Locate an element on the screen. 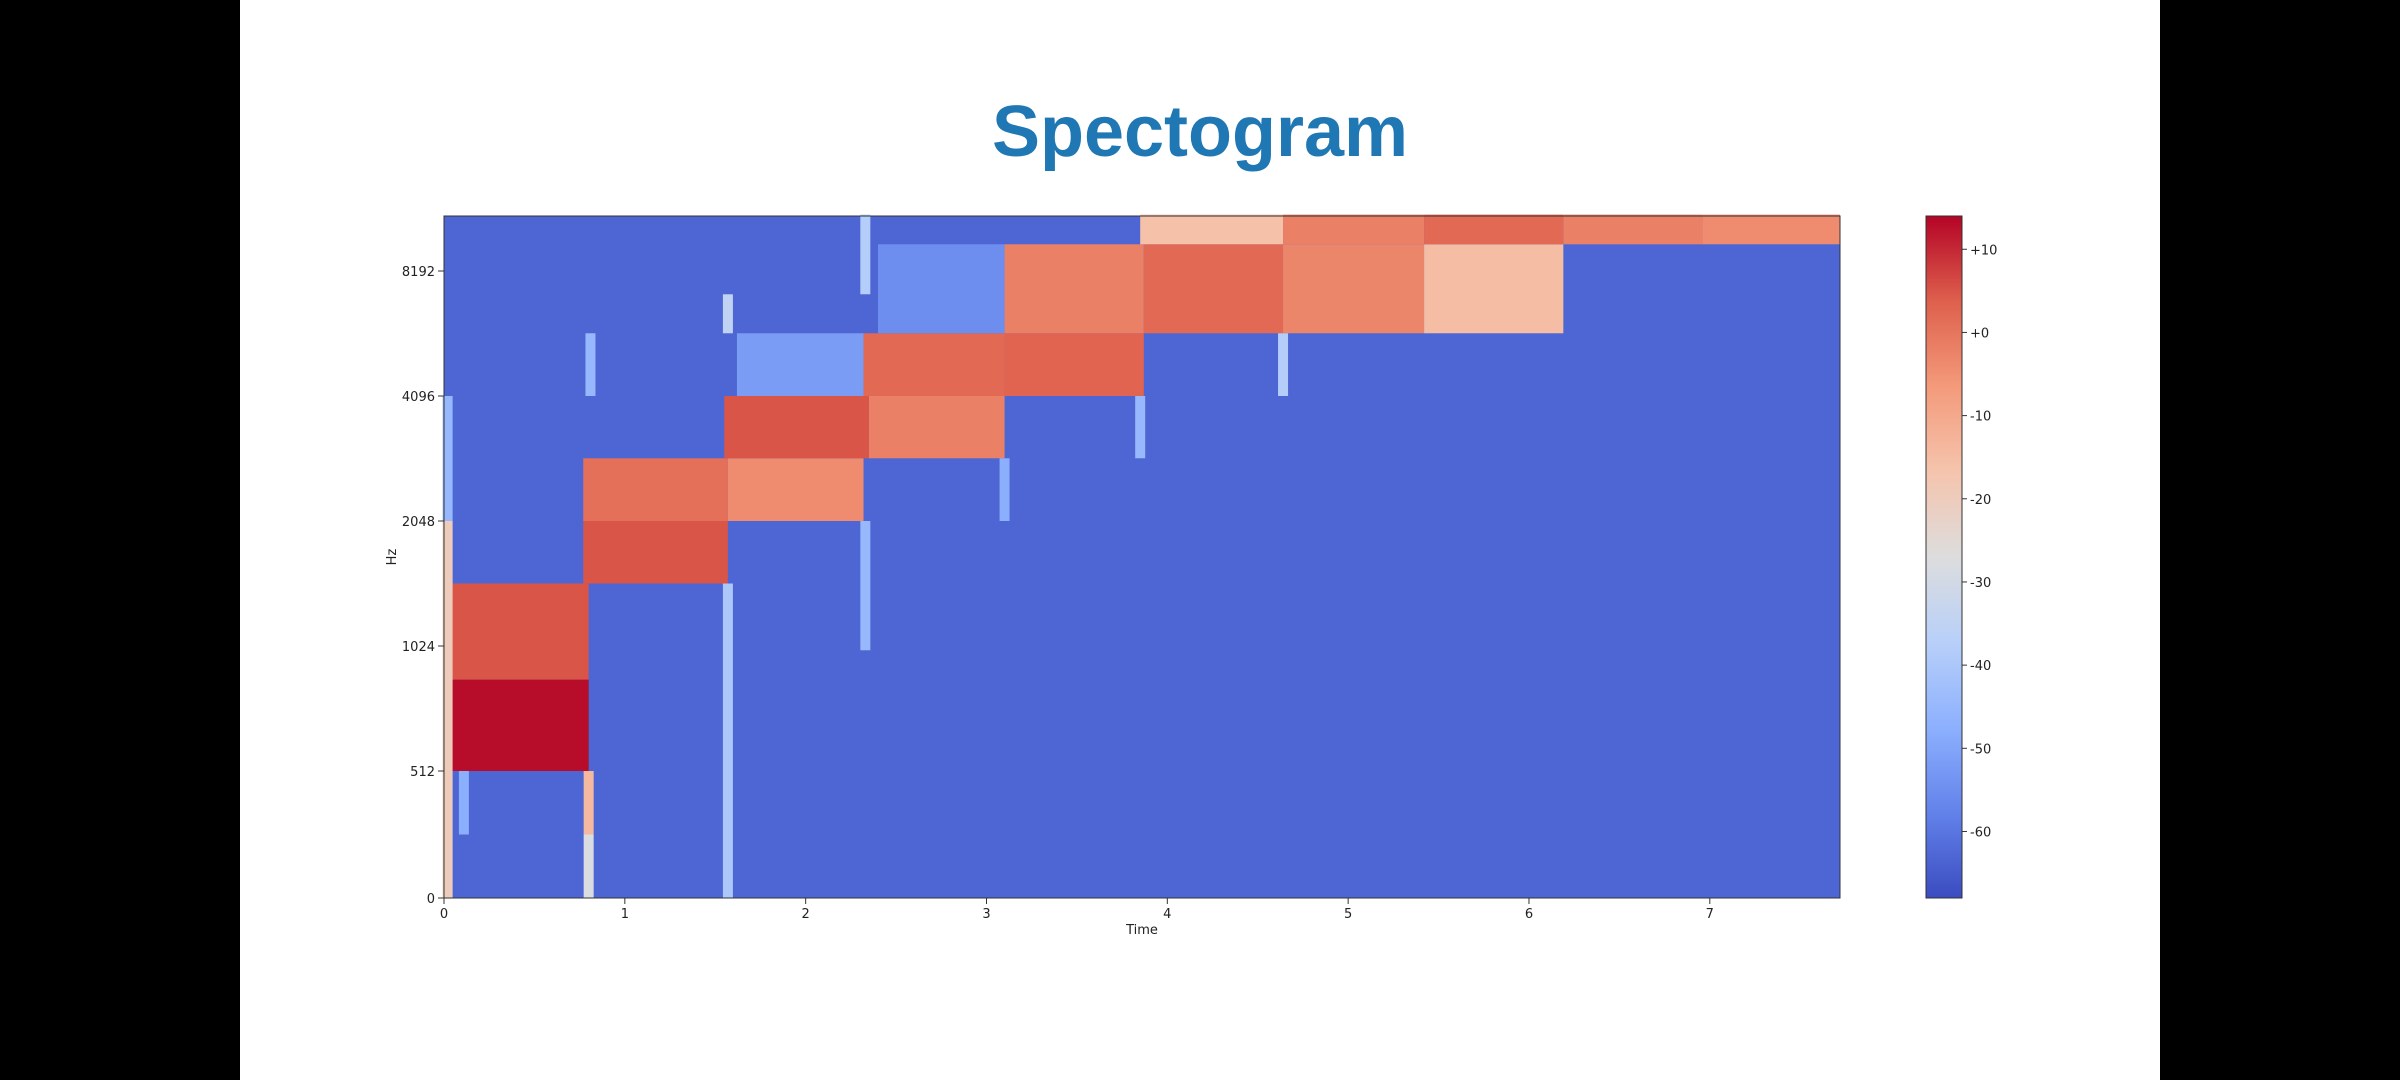  y-tick-label: 0 is located at coordinates (431, 899).